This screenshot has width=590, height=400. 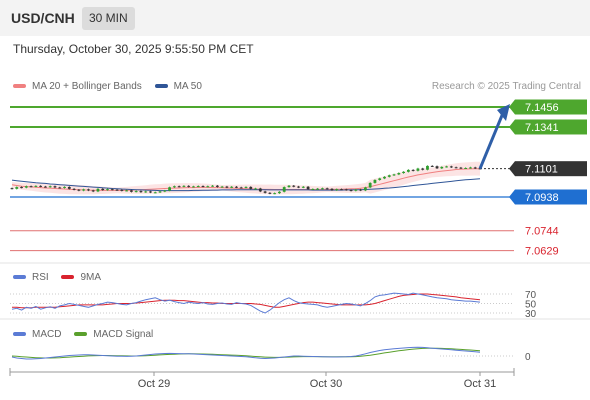 I want to click on price-candles, so click(x=246, y=180).